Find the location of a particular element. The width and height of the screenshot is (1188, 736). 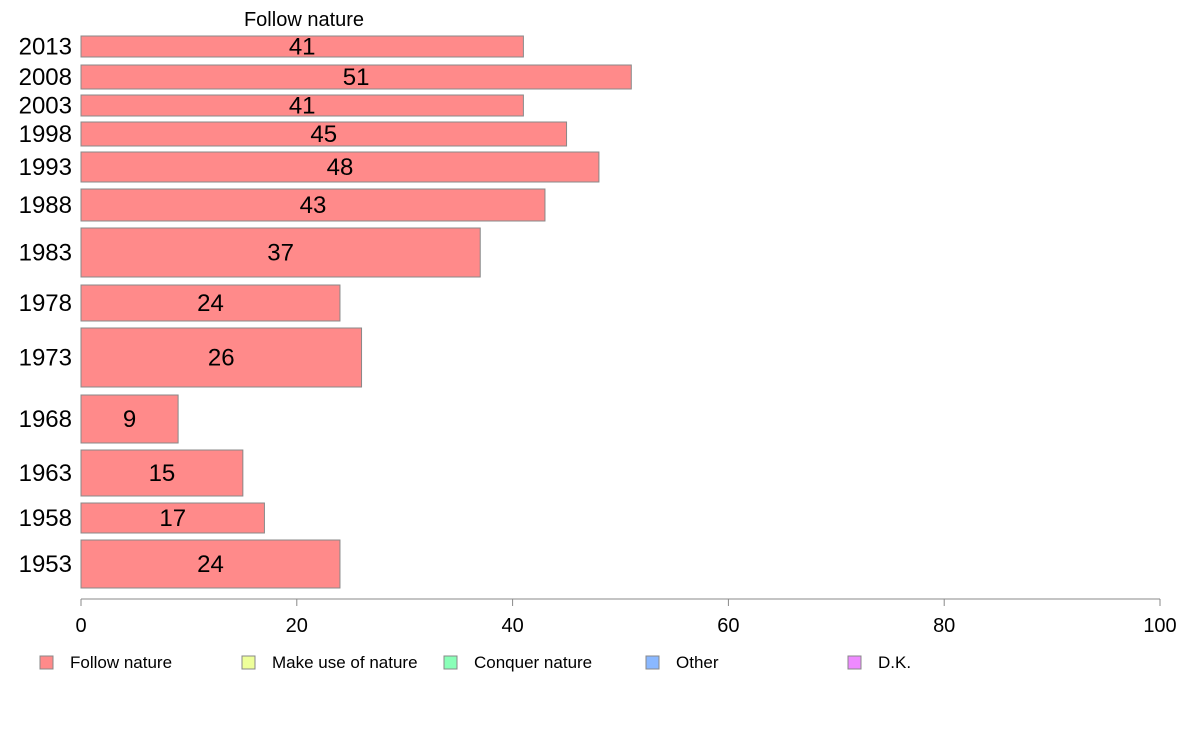

year-label-1968: 1968 is located at coordinates (45, 419).